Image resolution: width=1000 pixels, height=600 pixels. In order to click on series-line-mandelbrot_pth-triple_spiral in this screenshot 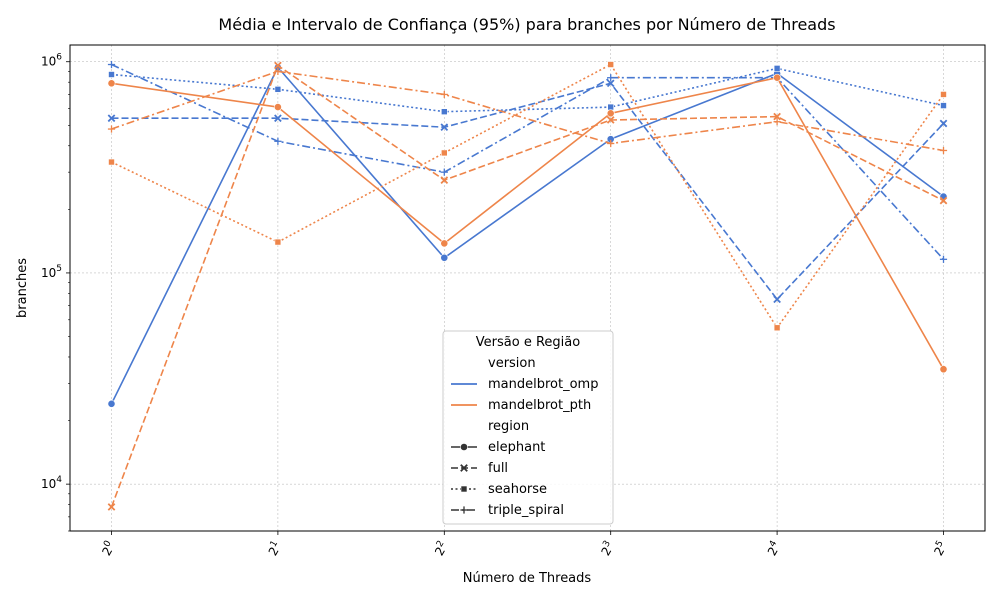, I will do `click(527, 111)`.